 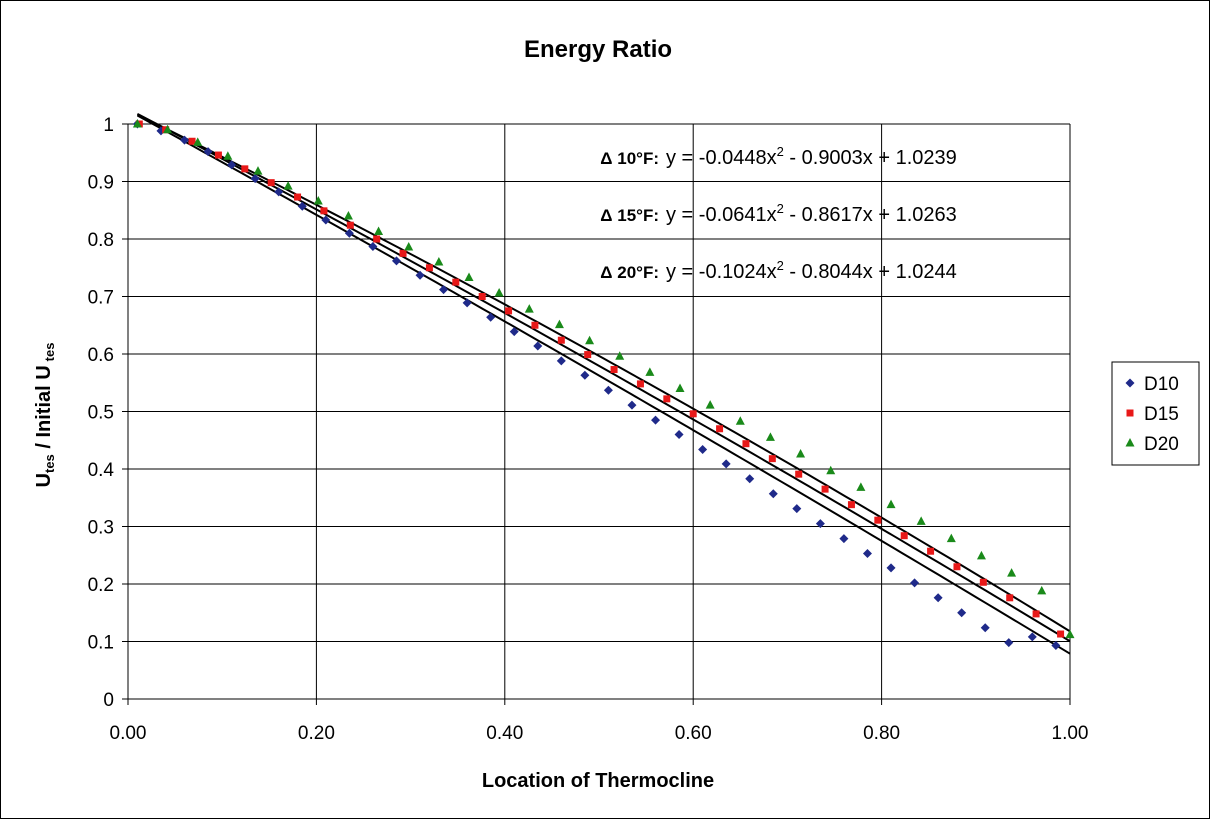 I want to click on y-tick-label: 0.3, so click(x=101, y=528).